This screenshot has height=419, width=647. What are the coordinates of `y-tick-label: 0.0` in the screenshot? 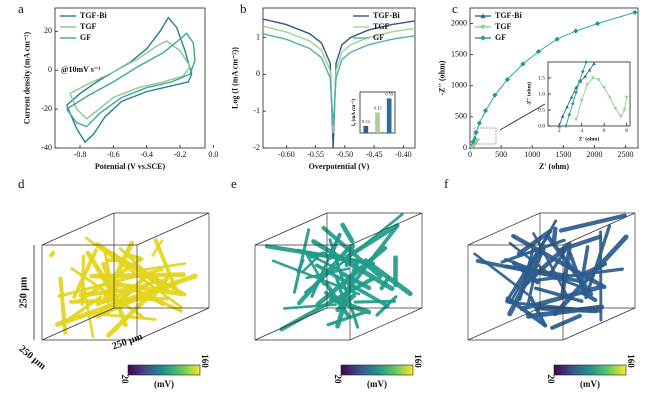 It's located at (541, 126).